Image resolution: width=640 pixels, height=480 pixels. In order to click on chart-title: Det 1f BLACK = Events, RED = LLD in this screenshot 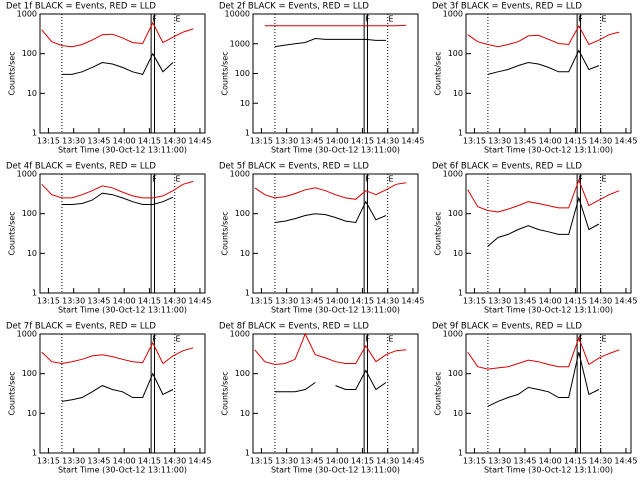, I will do `click(81, 7)`.